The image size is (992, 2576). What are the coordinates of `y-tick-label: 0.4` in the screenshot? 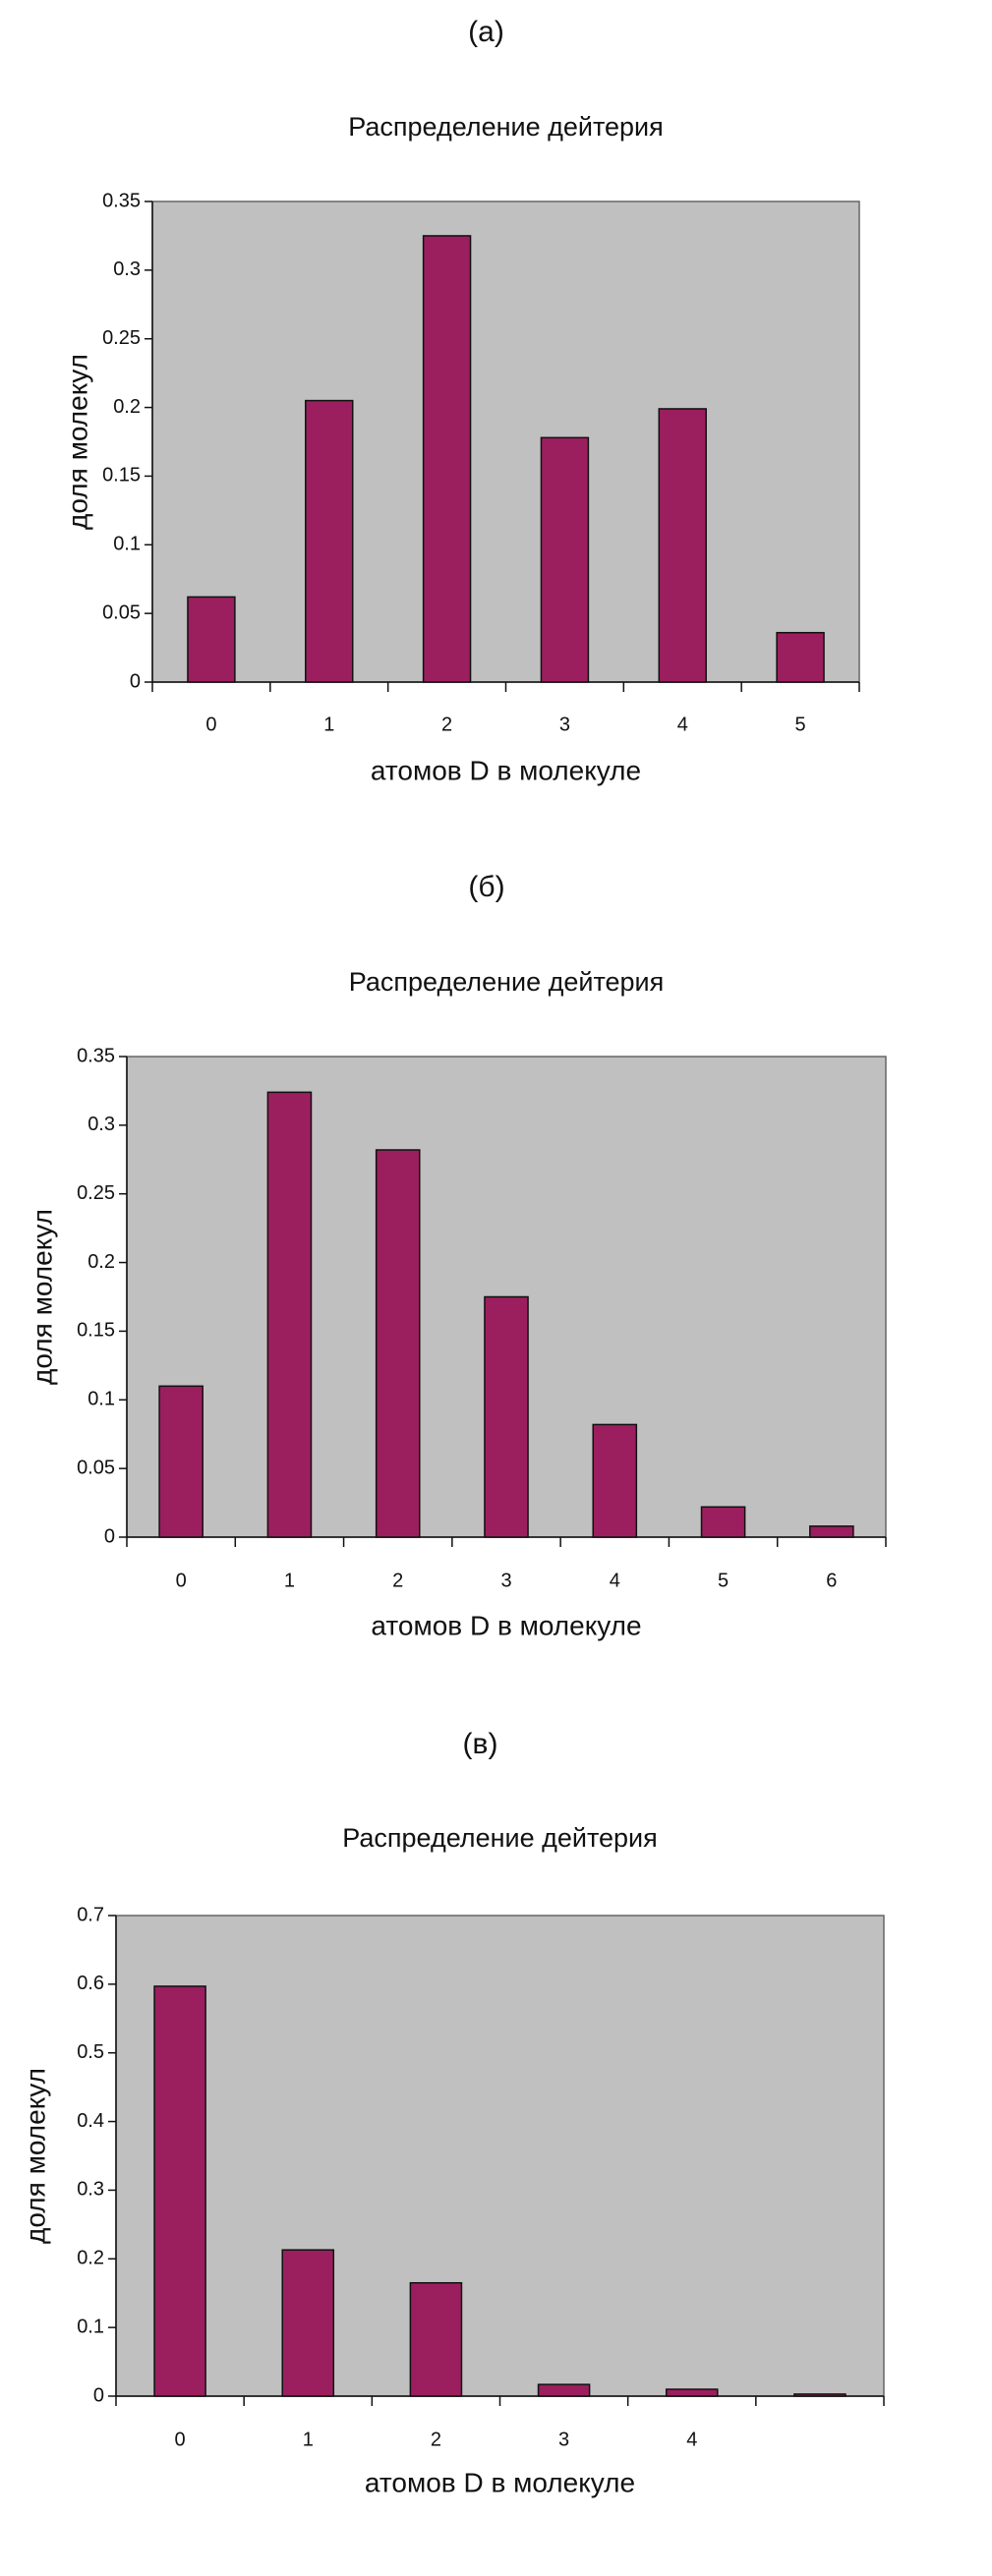 It's located at (90, 2121).